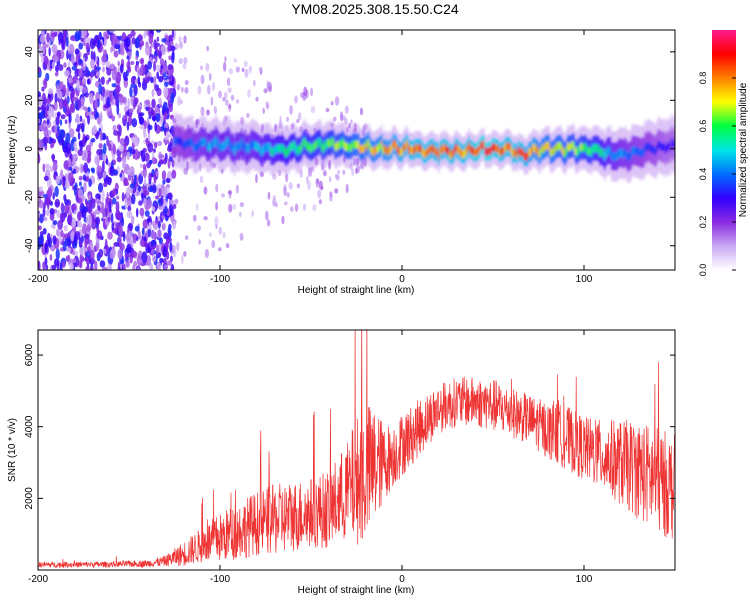 The width and height of the screenshot is (750, 600). What do you see at coordinates (38, 579) in the screenshot?
I see `snr-x-tick-label: -200` at bounding box center [38, 579].